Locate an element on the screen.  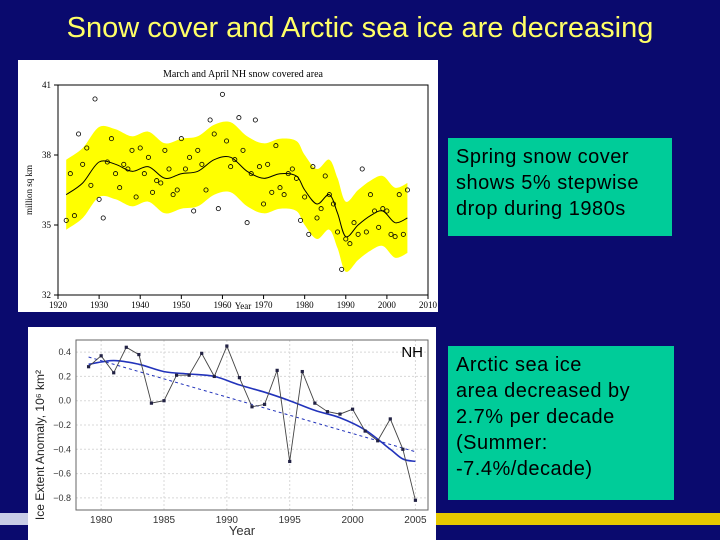
note-line: Spring snow cover is located at coordinates (543, 157).